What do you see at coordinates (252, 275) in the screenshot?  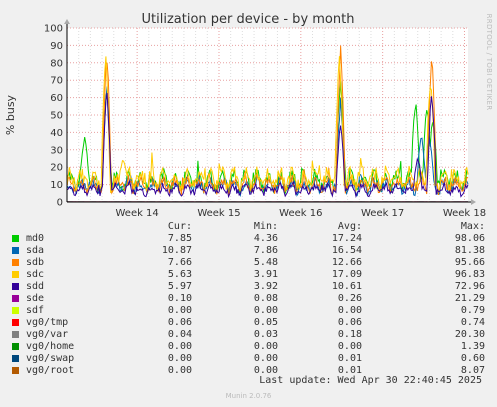 I see `legend-row: sdc 5.63 3.91 17.09 96.83` at bounding box center [252, 275].